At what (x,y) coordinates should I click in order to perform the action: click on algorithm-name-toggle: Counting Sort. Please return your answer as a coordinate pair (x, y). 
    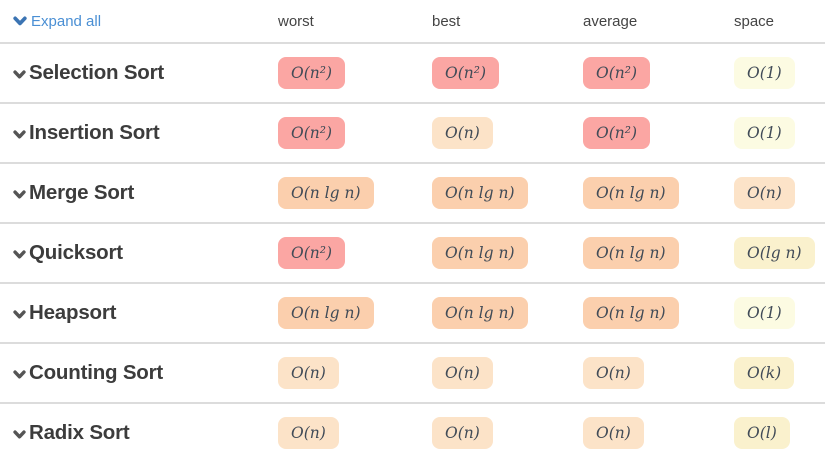
    Looking at the image, I should click on (139, 373).